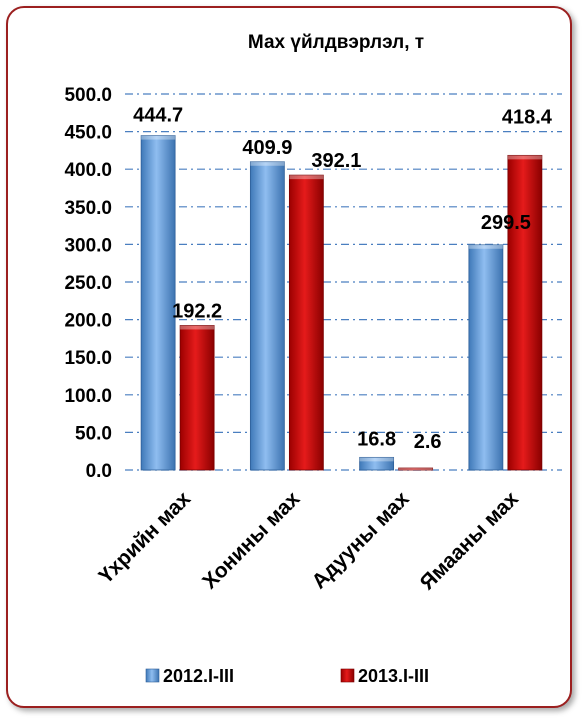 The height and width of the screenshot is (718, 582). Describe the element at coordinates (198, 676) in the screenshot. I see `legend-label: 2012.I-III` at that location.